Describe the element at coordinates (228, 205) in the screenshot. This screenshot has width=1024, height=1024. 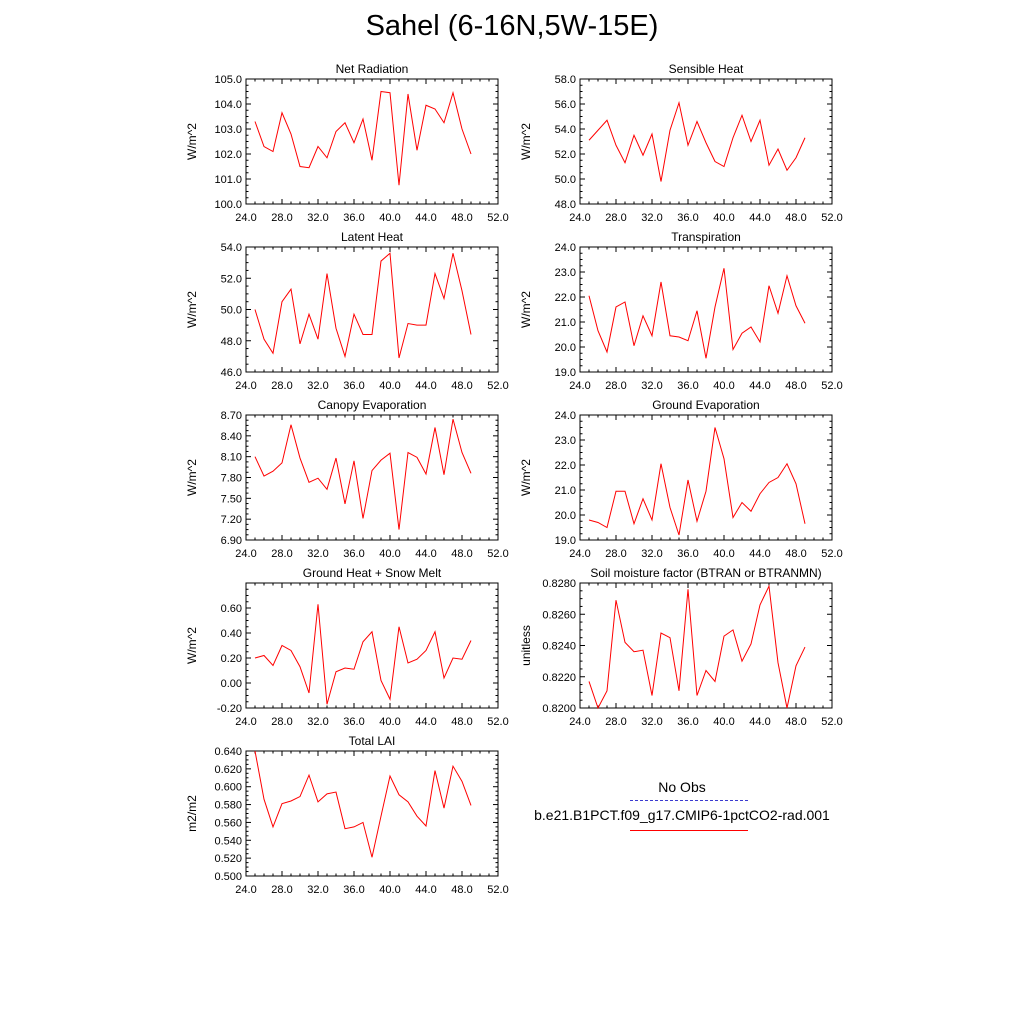
I see `y-tick-label: 100.0` at that location.